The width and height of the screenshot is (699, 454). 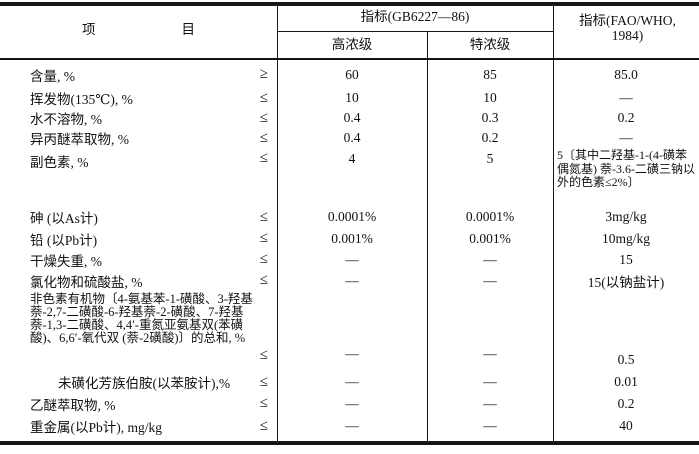 I want to click on cell-extra-grade-value: 0.2, so click(x=490, y=138).